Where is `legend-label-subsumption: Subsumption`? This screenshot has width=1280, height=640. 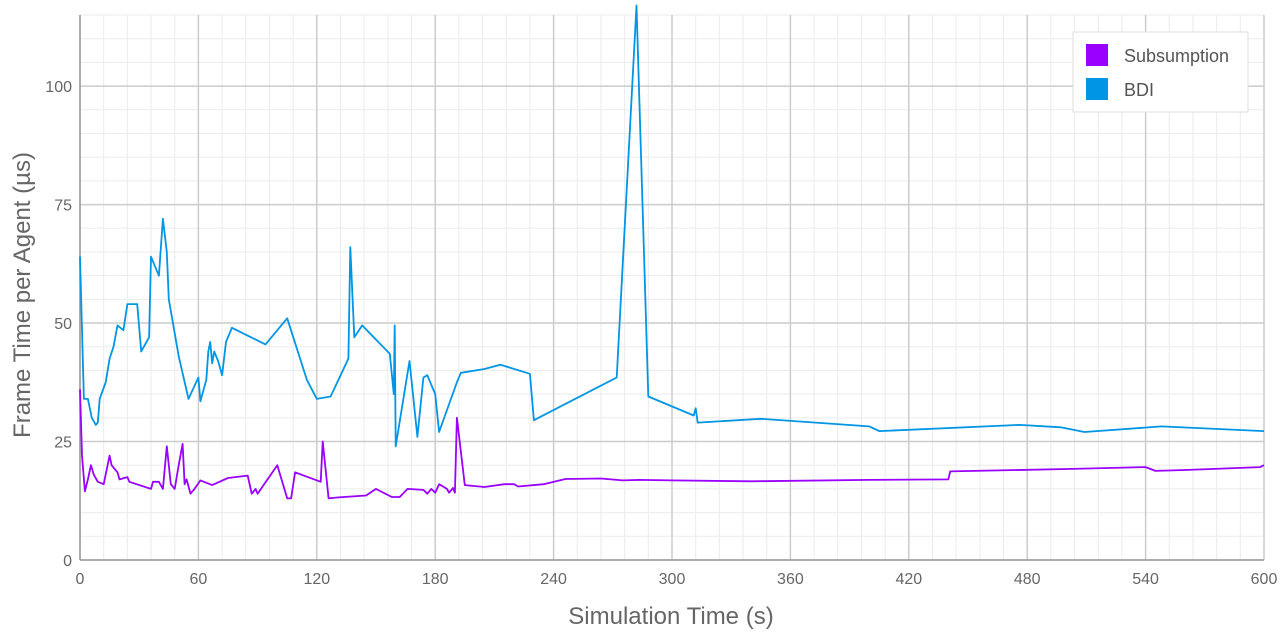 legend-label-subsumption: Subsumption is located at coordinates (1176, 56).